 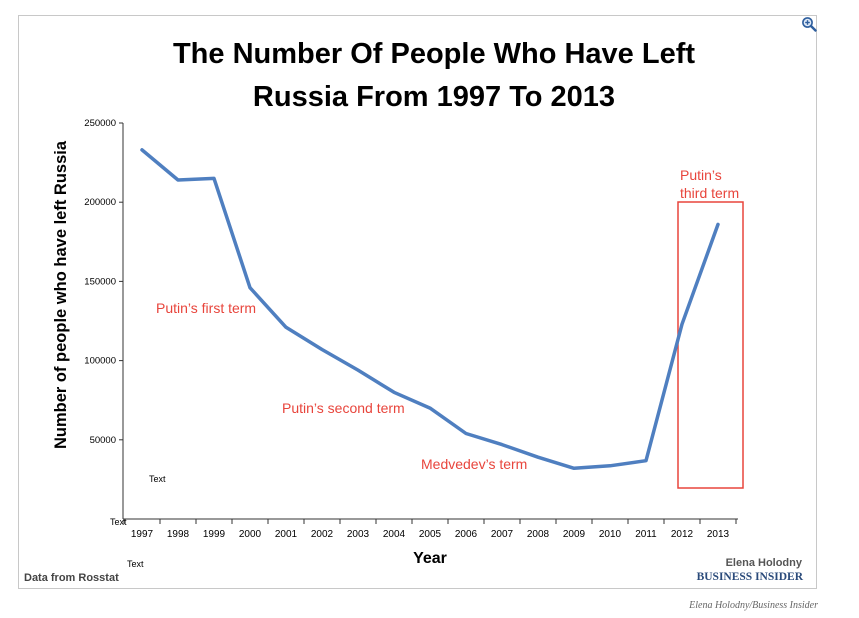 I want to click on x-tick-label: 2002, so click(x=322, y=534).